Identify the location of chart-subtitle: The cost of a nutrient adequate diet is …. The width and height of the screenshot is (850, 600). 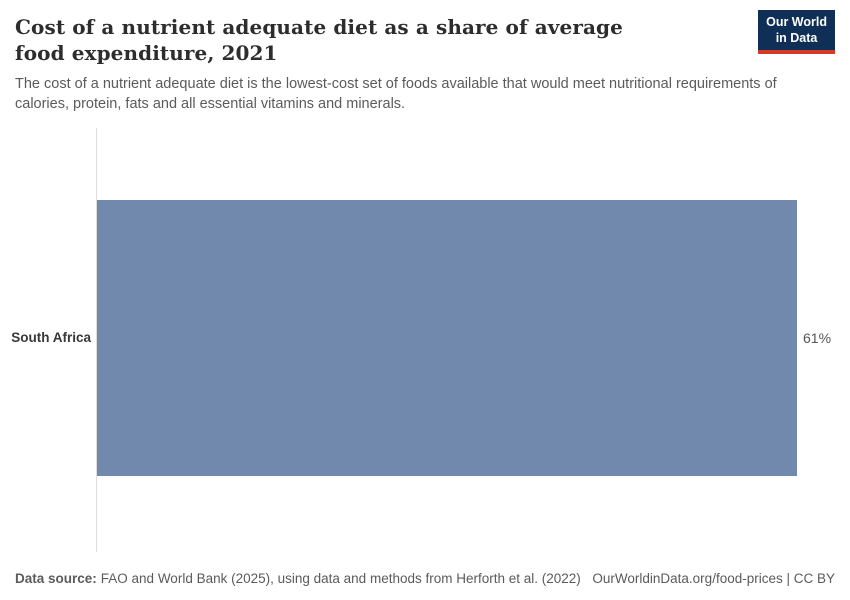
(396, 94).